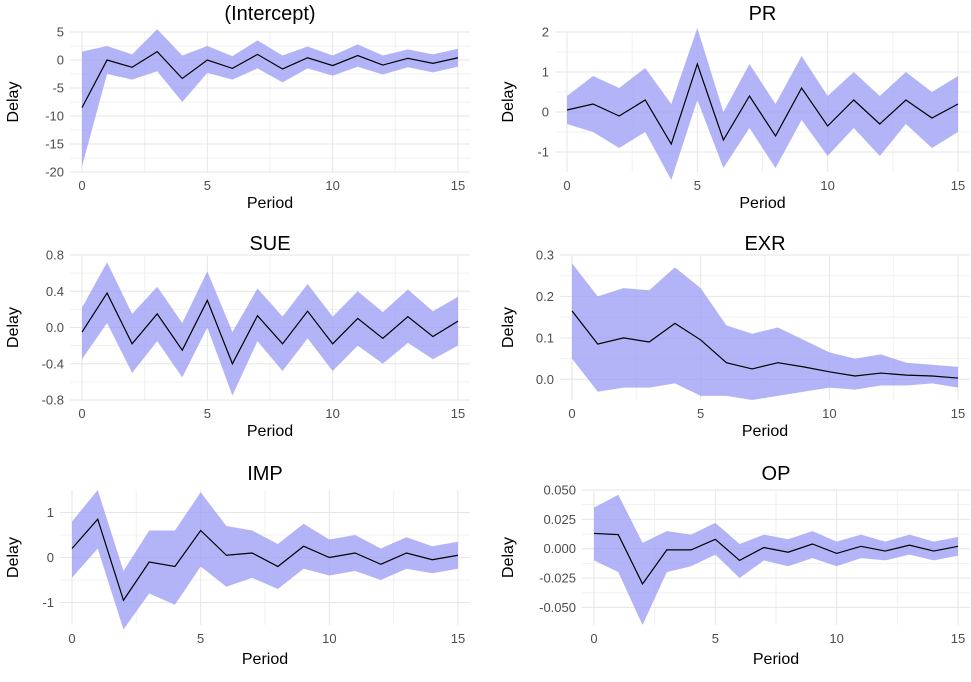 This screenshot has height=682, width=971. What do you see at coordinates (559, 548) in the screenshot?
I see `y-tick-label: 0.000` at bounding box center [559, 548].